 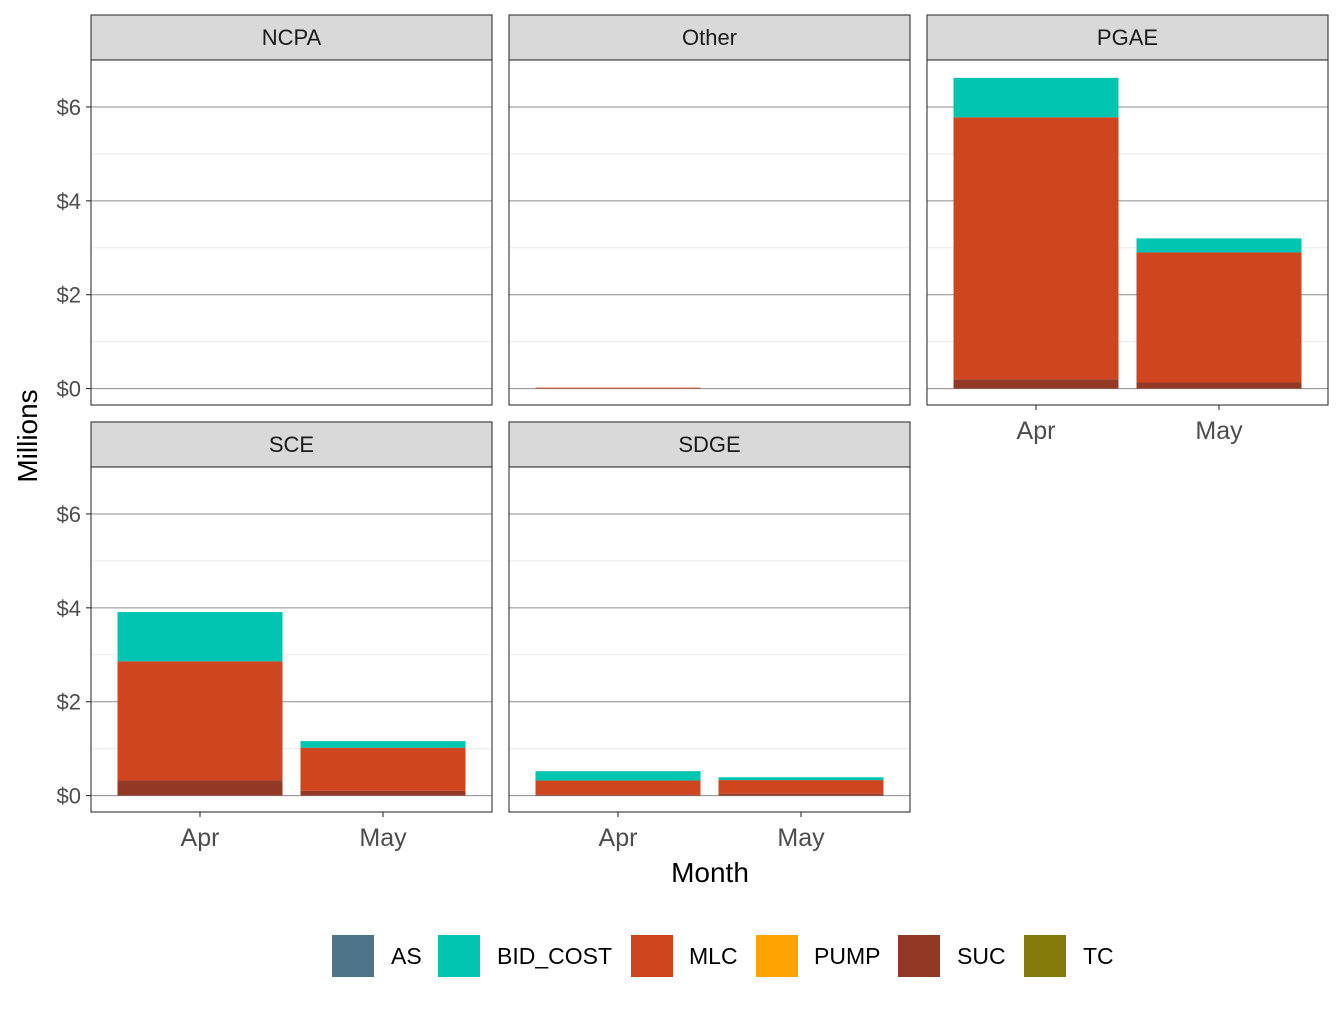 I want to click on bar-sce-may-suc, so click(x=383, y=793).